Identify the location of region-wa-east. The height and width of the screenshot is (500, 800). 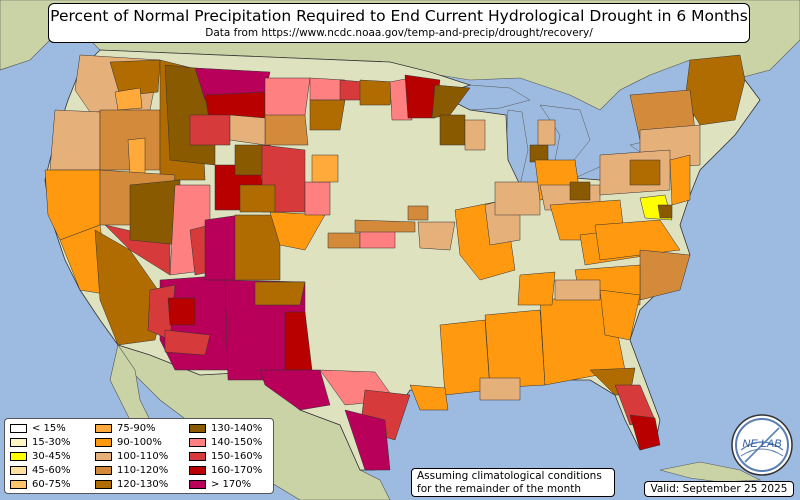
(135, 78).